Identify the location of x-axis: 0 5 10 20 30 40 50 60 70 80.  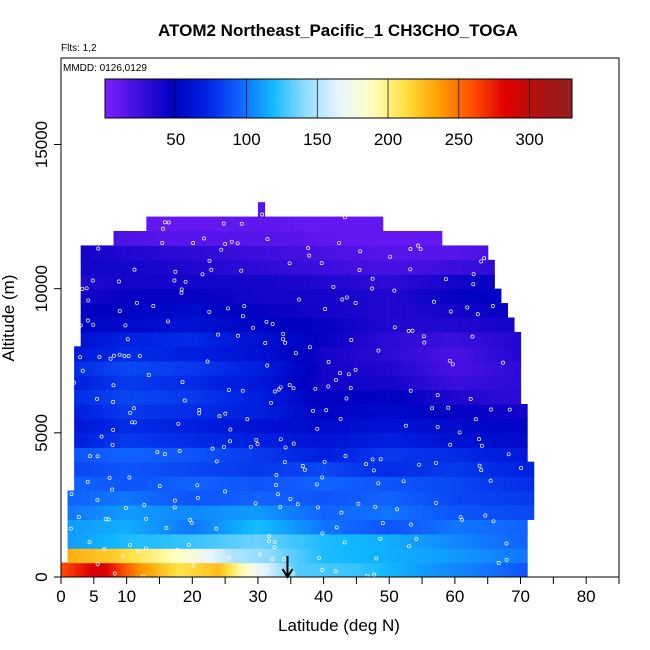
(338, 591).